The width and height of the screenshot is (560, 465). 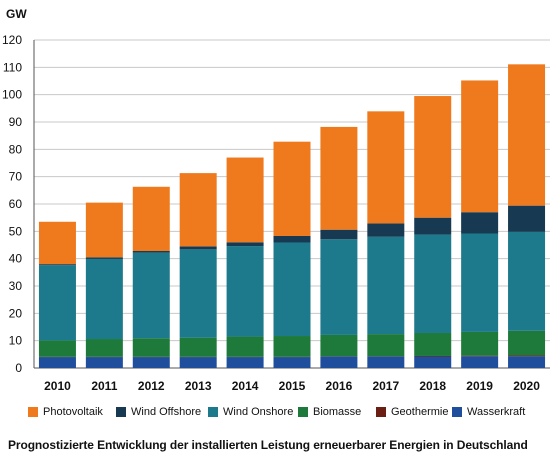 I want to click on legend-item-biomasse: Biomasse, so click(x=329, y=412).